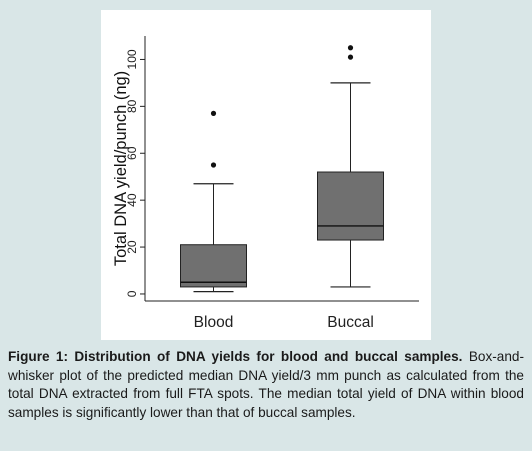 This screenshot has width=532, height=451. I want to click on y-tick-label: 100, so click(132, 59).